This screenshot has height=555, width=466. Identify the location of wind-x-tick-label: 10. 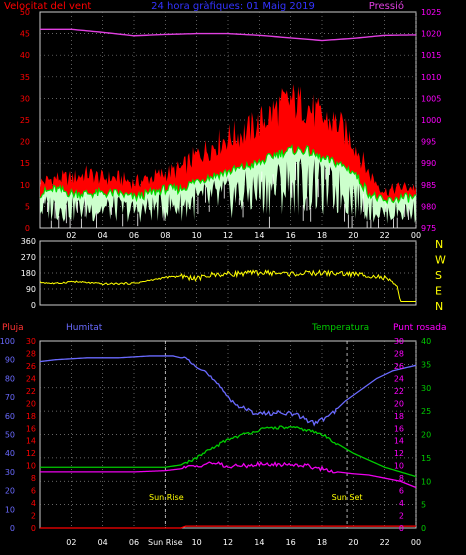
(197, 235).